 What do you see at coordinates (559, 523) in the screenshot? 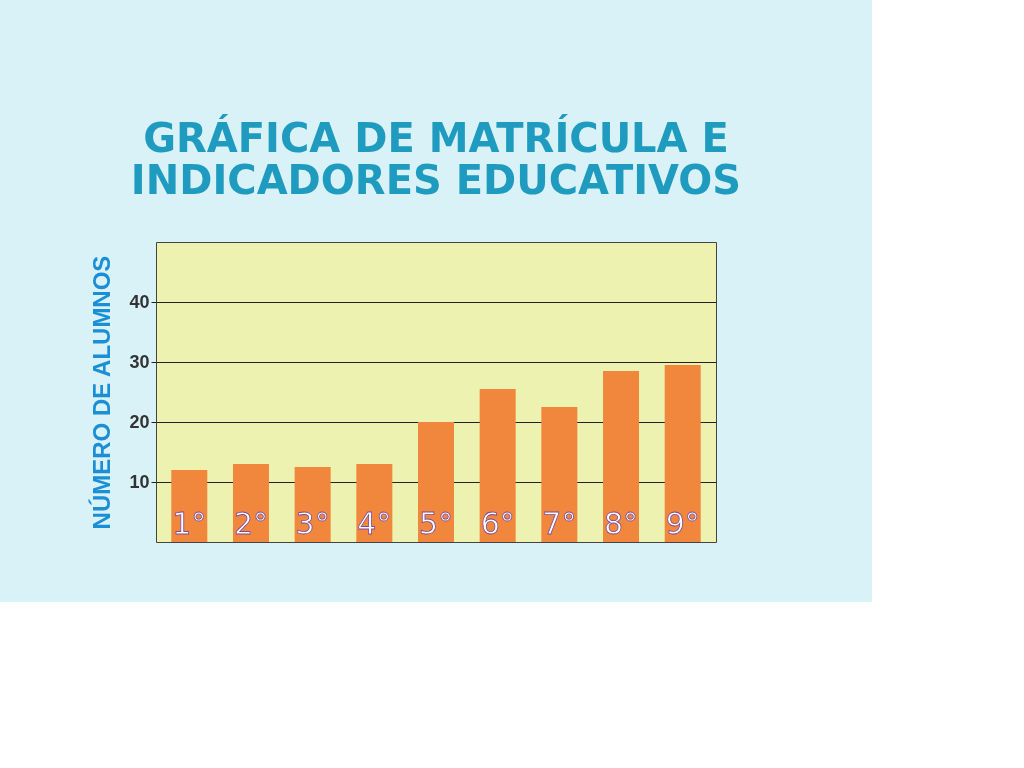
I see `x-tick-label: 7°` at bounding box center [559, 523].